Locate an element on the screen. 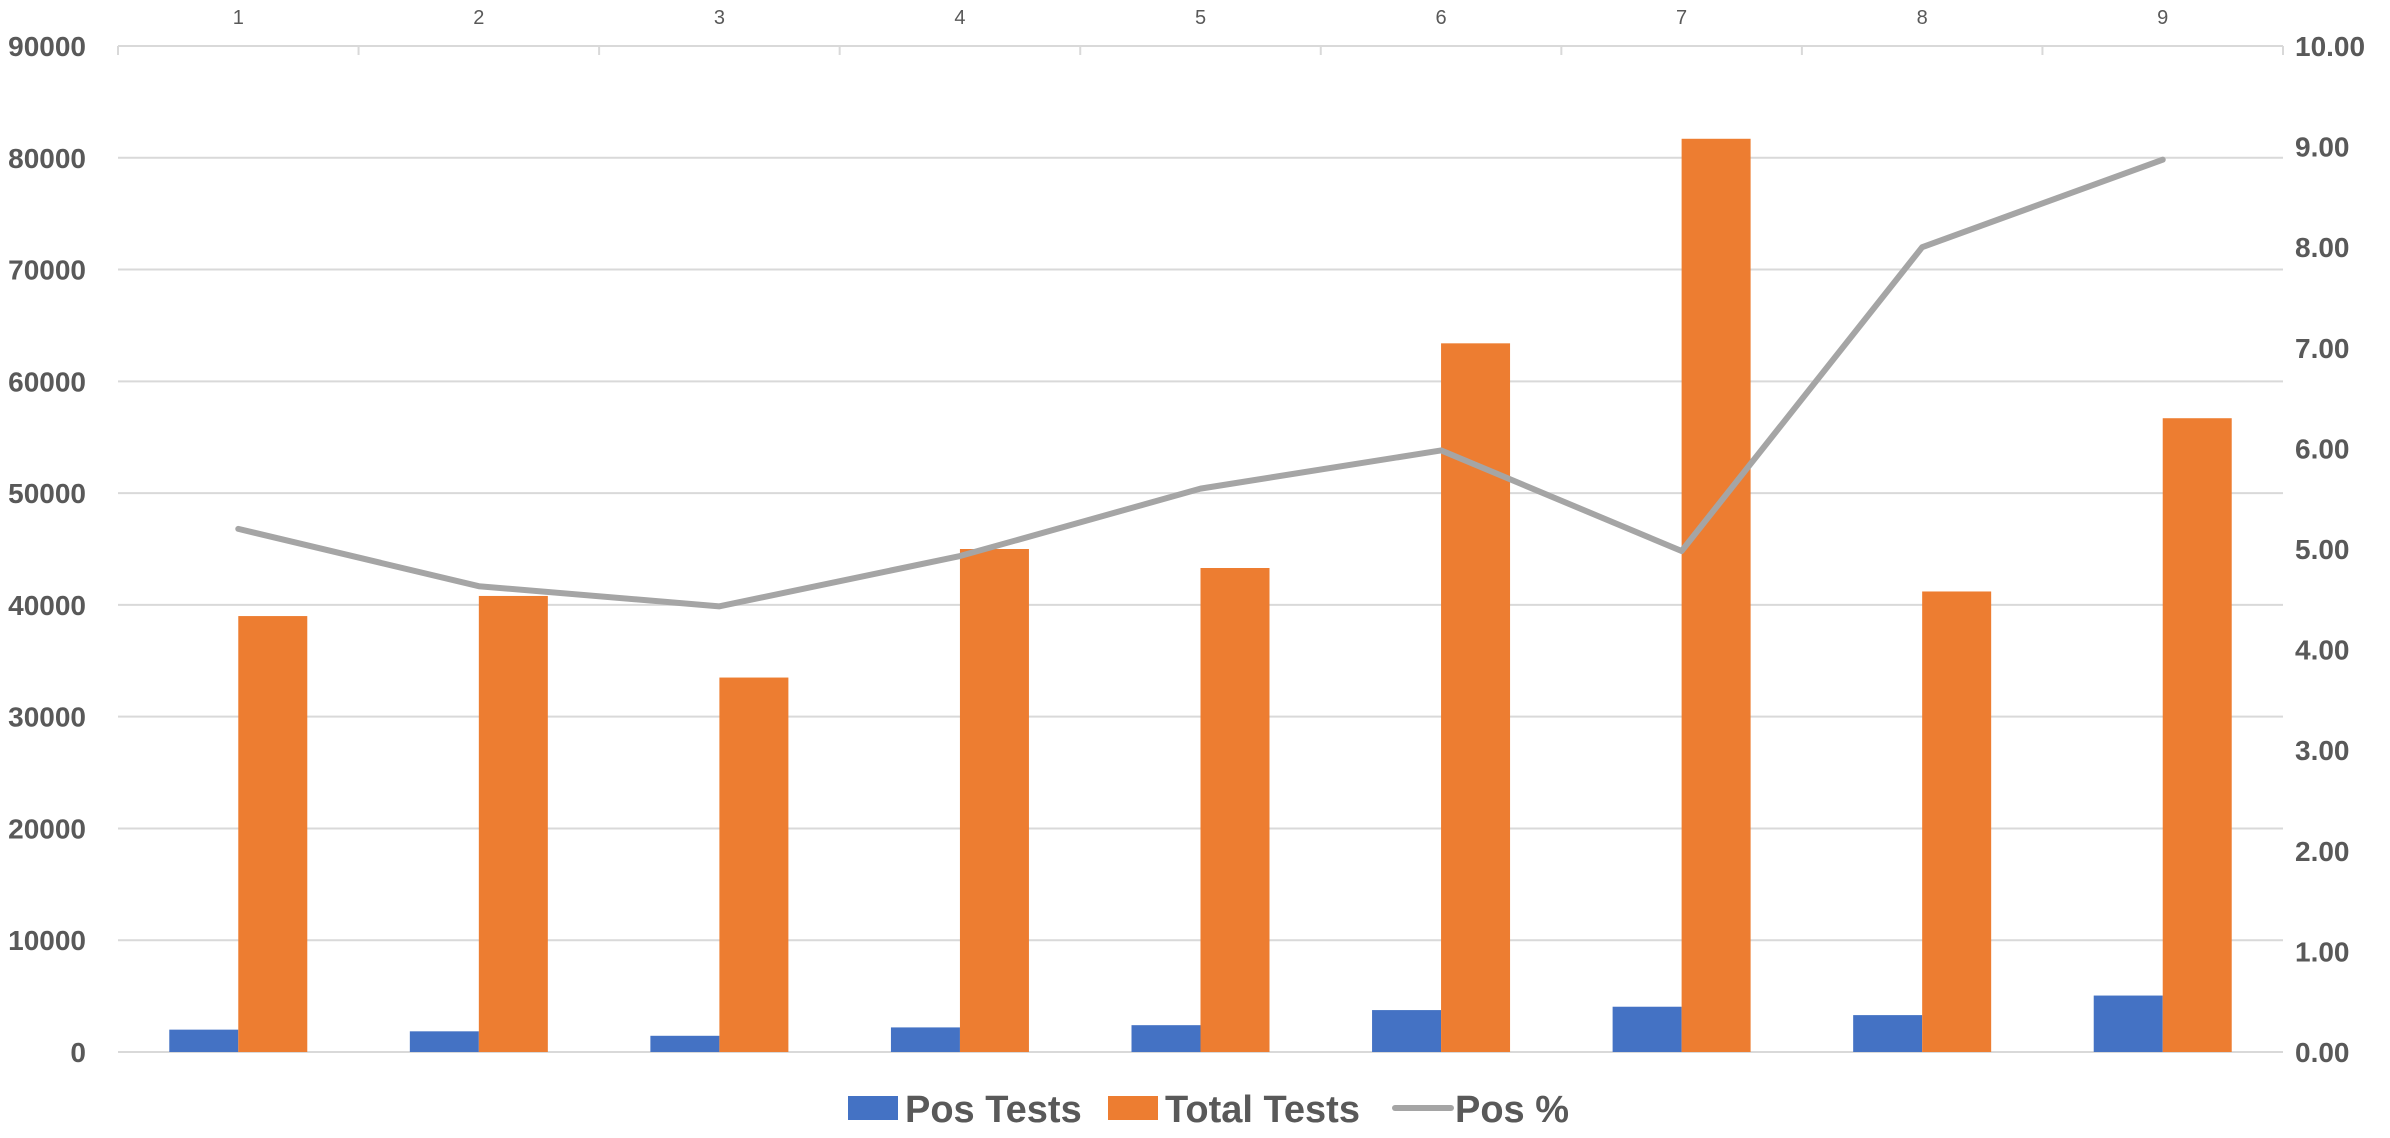  left-axis-tick-label: 40000 is located at coordinates (47, 605).